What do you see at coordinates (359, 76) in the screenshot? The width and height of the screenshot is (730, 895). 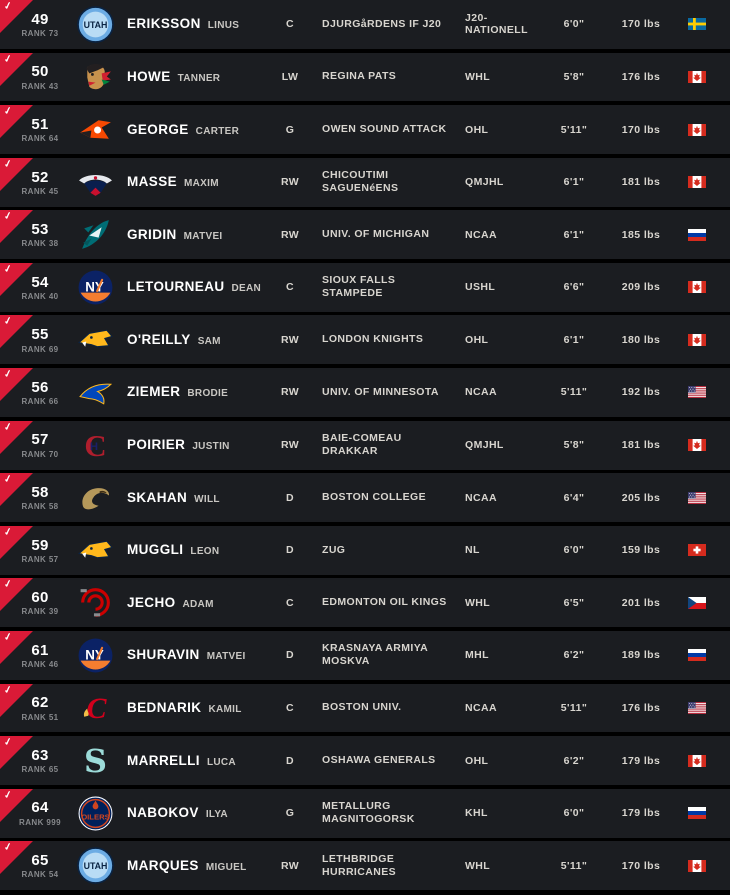 I see `club-team-value: REGINA PATS` at bounding box center [359, 76].